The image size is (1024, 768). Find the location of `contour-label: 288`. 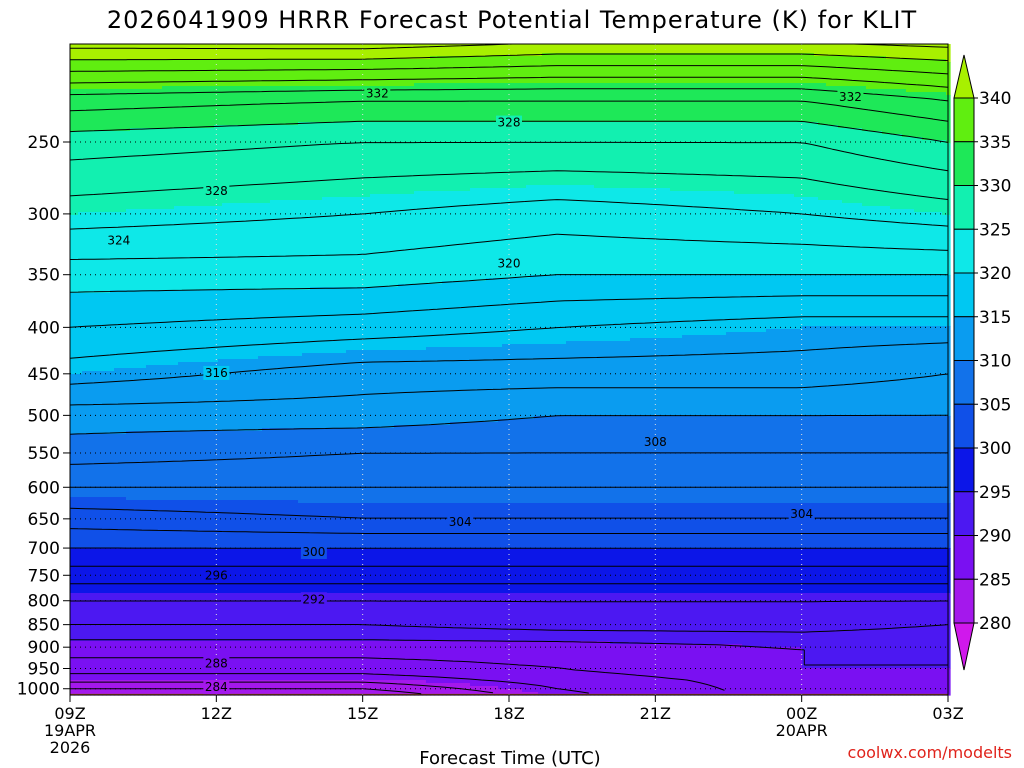

contour-label: 288 is located at coordinates (216, 663).